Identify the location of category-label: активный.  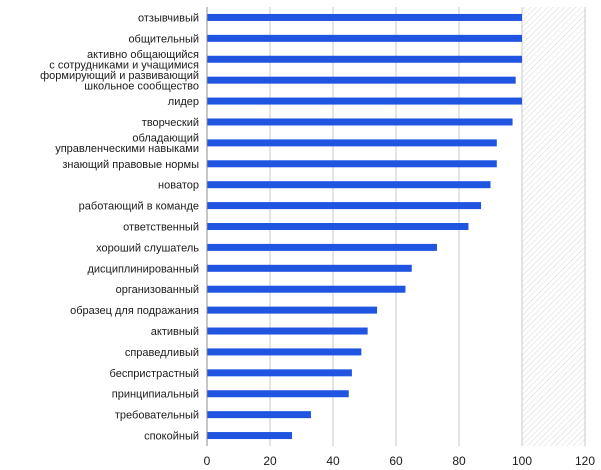
(175, 332).